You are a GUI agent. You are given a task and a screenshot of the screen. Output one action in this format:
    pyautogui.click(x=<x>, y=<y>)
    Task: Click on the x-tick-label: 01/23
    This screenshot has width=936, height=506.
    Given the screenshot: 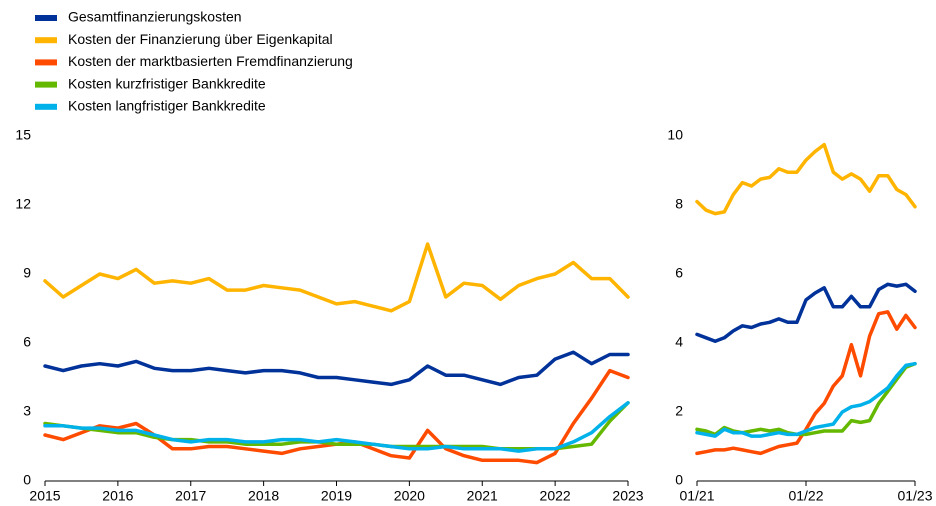 What is the action you would take?
    pyautogui.click(x=914, y=496)
    